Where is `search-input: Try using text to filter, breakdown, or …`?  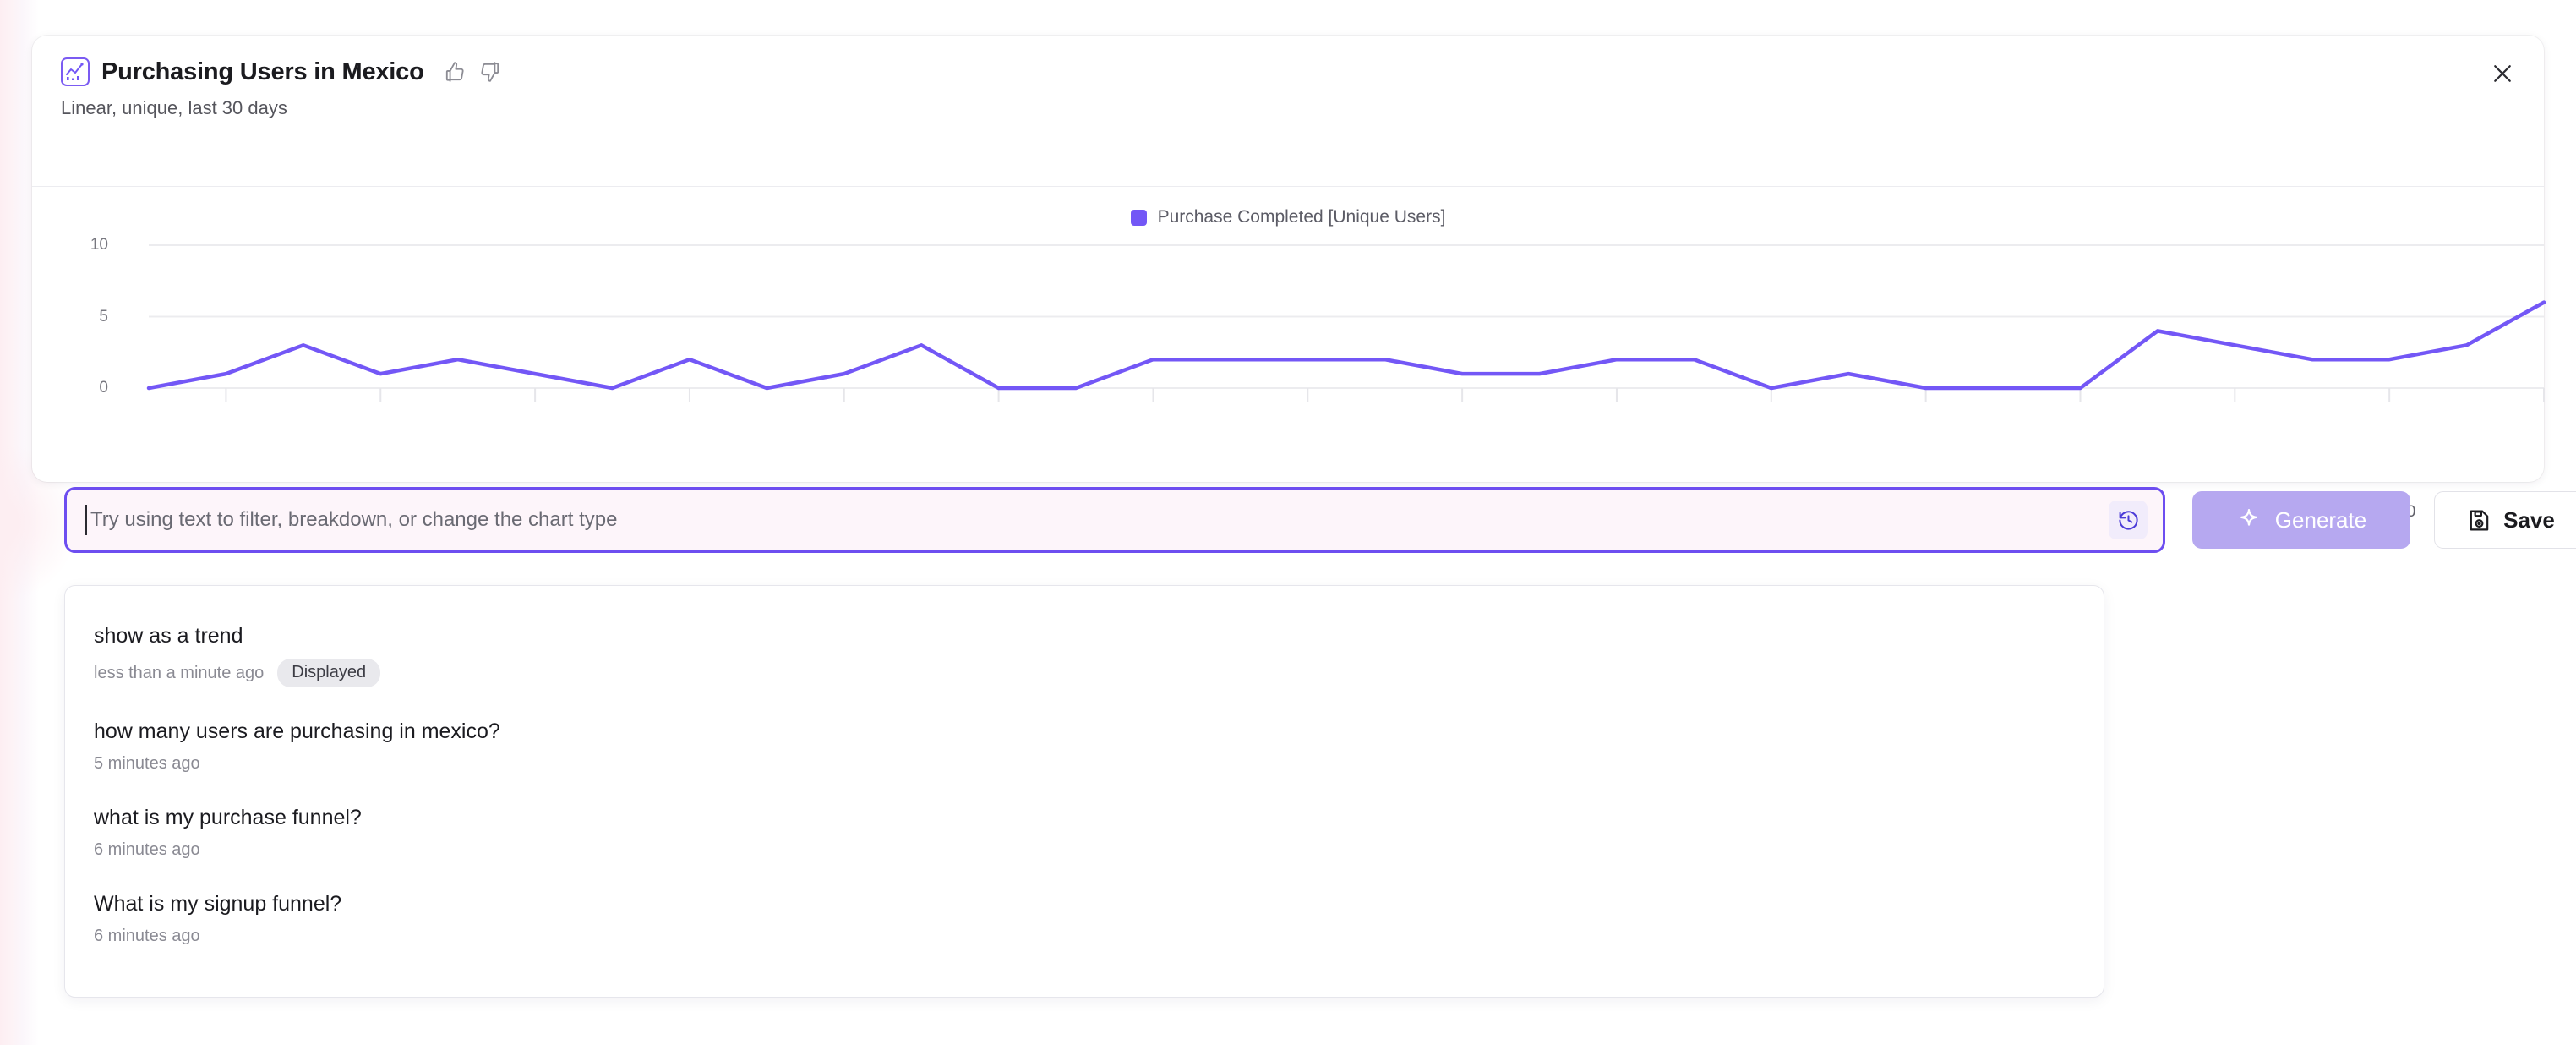 search-input: Try using text to filter, breakdown, or … is located at coordinates (1114, 520).